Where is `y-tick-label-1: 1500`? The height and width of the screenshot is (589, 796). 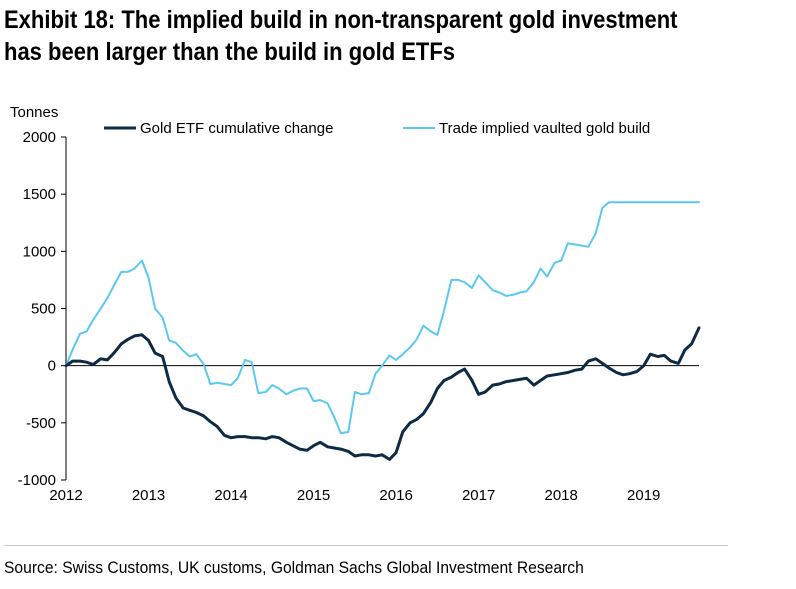 y-tick-label-1: 1500 is located at coordinates (39, 194).